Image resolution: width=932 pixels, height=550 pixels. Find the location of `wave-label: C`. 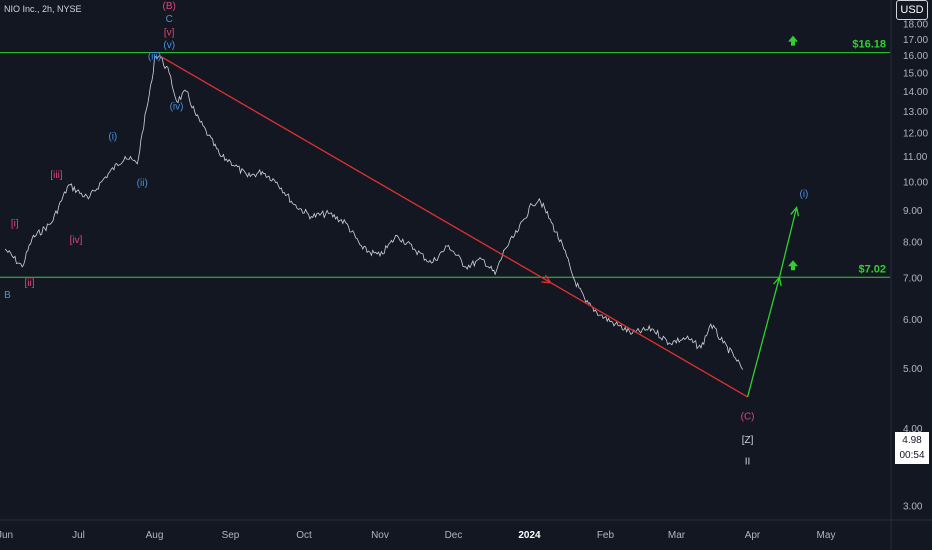

wave-label: C is located at coordinates (169, 19).